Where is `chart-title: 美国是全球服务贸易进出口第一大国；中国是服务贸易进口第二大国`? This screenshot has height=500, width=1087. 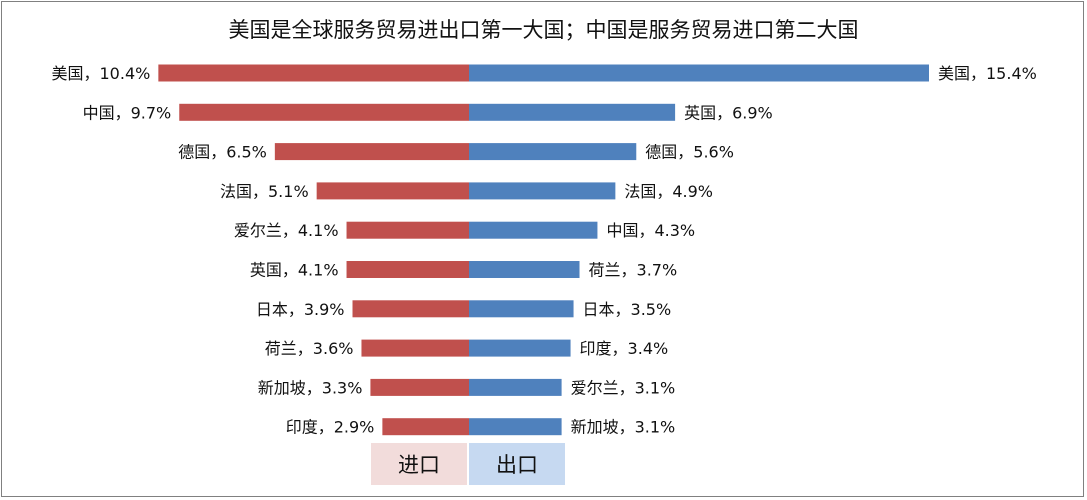 chart-title: 美国是全球服务贸易进出口第一大国；中国是服务贸易进口第二大国 is located at coordinates (543, 30).